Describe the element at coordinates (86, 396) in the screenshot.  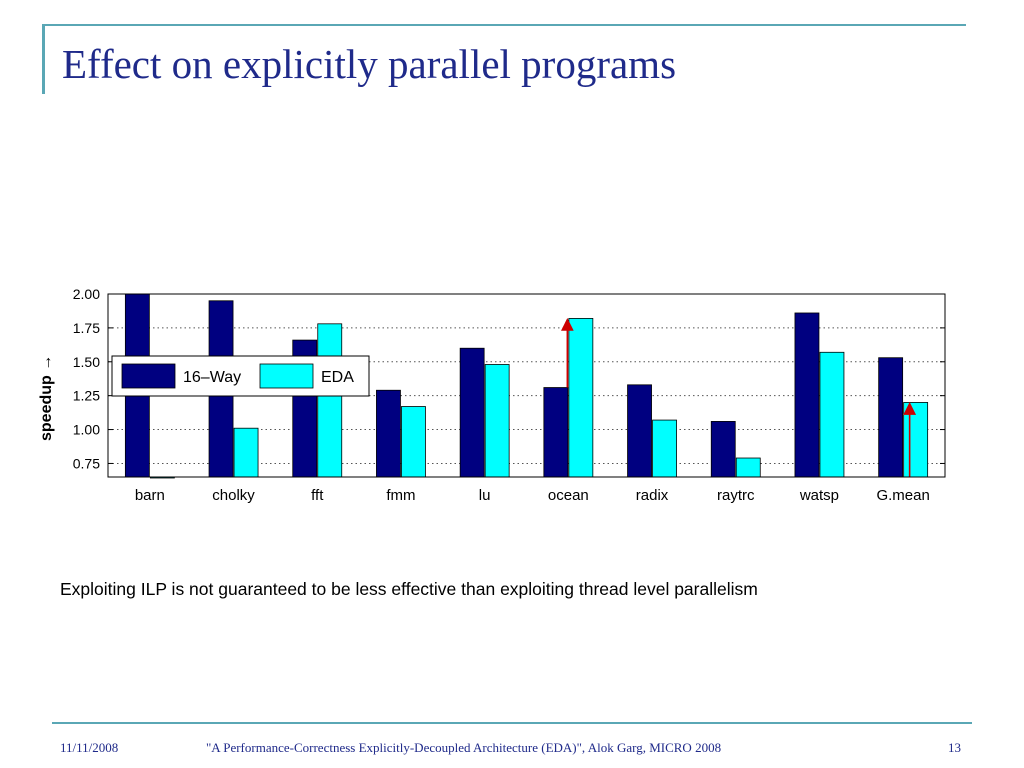
I see `y-tick-label: 1.25` at that location.